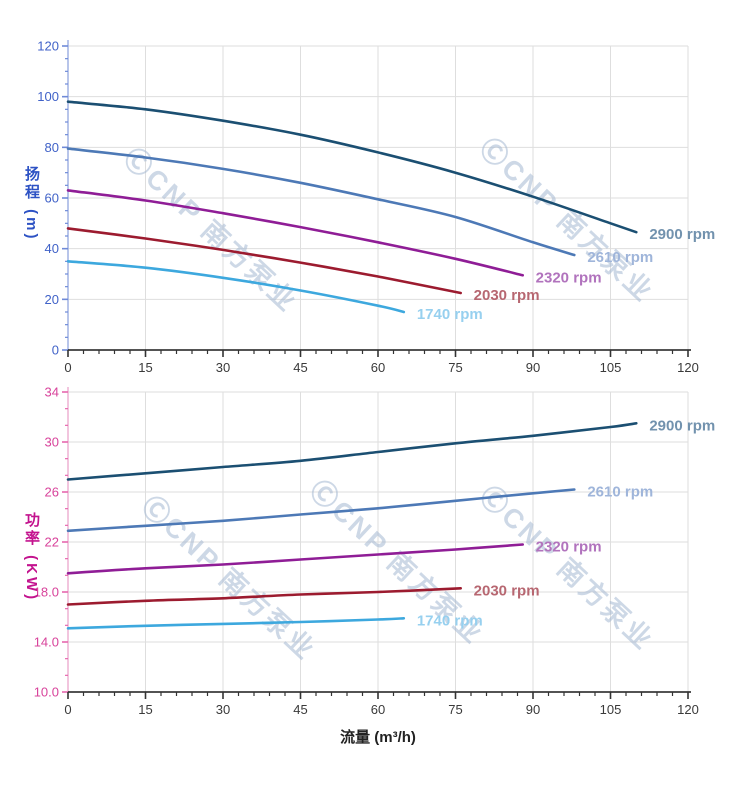  Describe the element at coordinates (31, 204) in the screenshot. I see `head-axis-title: 扬程 (m)` at that location.